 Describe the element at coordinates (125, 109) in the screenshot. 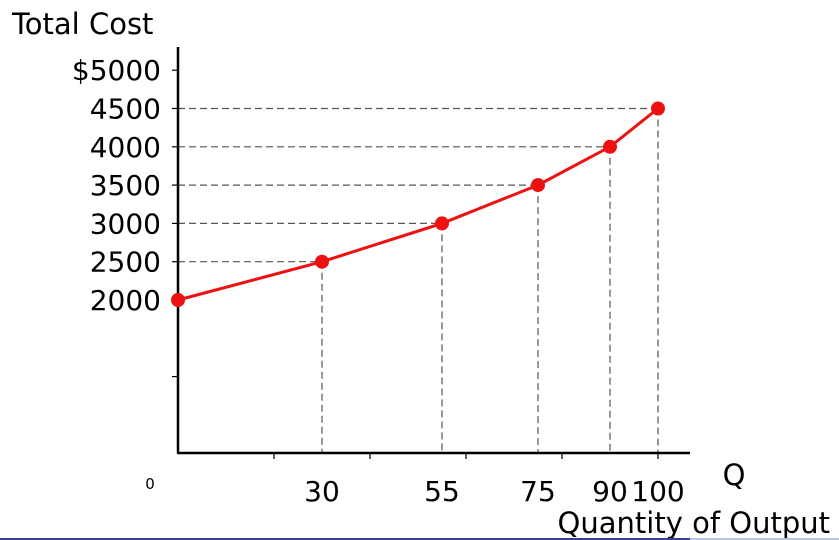

I see `y-tick-label: 4500` at that location.